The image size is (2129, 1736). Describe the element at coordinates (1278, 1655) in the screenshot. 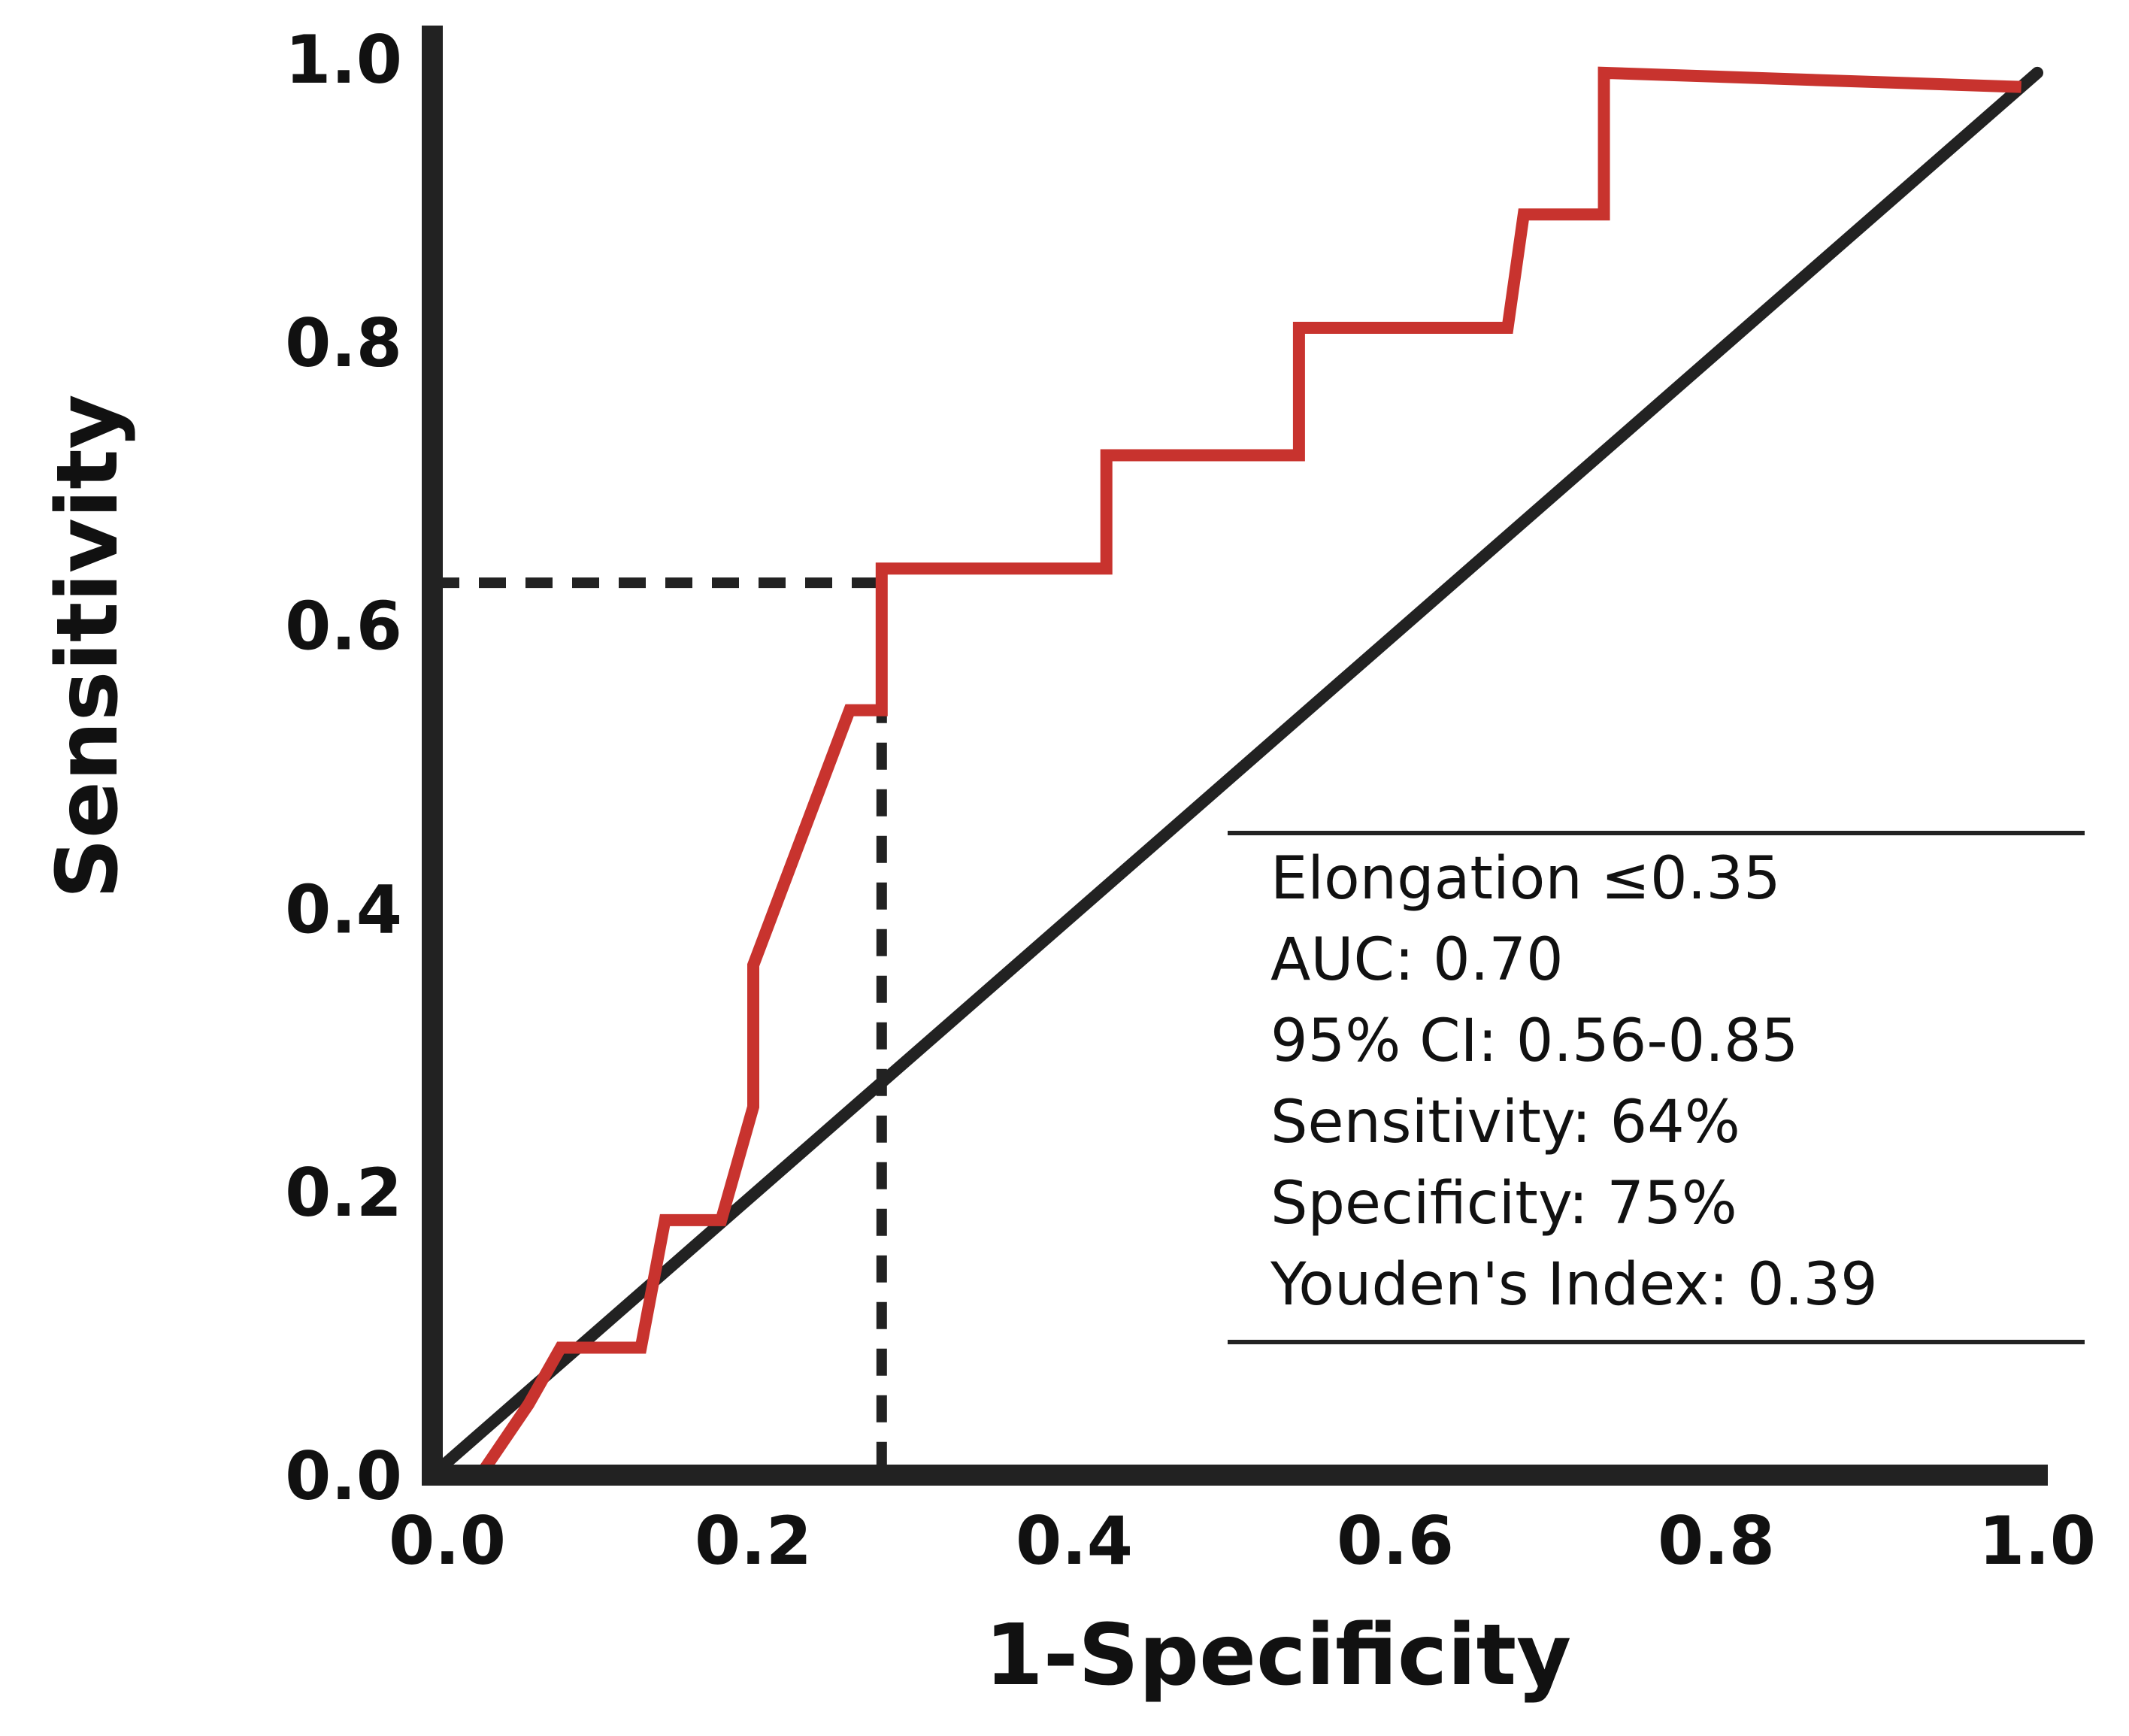

I see `x-axis-title: 1-Specificity` at that location.